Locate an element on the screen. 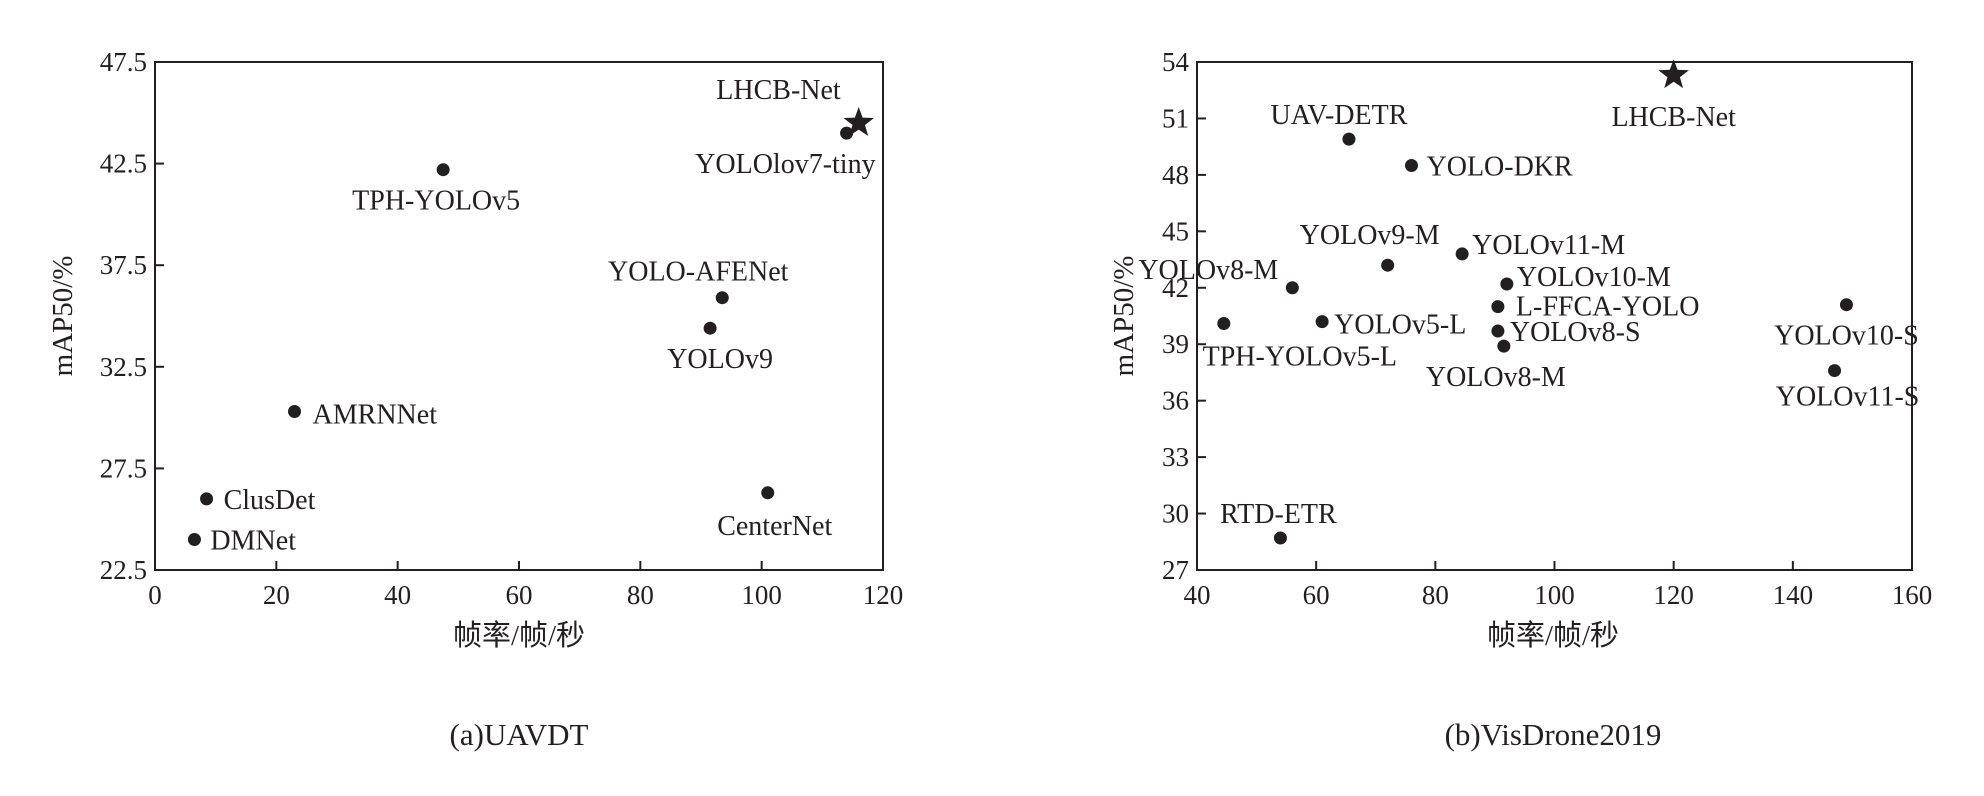 Image resolution: width=1984 pixels, height=796 pixels. x-tick-label: 0 is located at coordinates (155, 595).